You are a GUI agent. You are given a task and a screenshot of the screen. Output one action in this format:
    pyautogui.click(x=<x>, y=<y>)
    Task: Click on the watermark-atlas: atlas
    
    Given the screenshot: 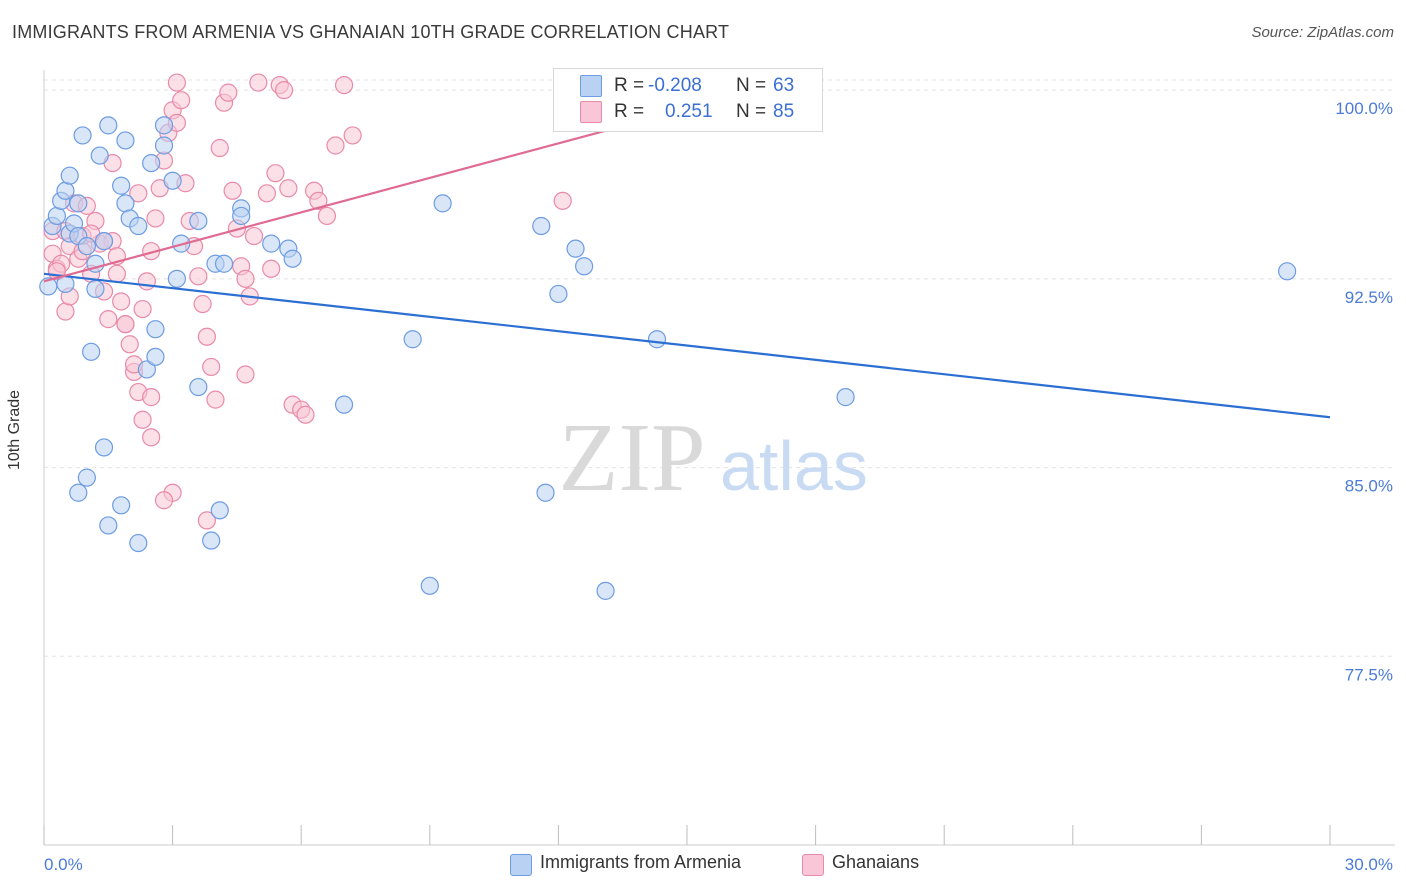 What is the action you would take?
    pyautogui.click(x=794, y=466)
    